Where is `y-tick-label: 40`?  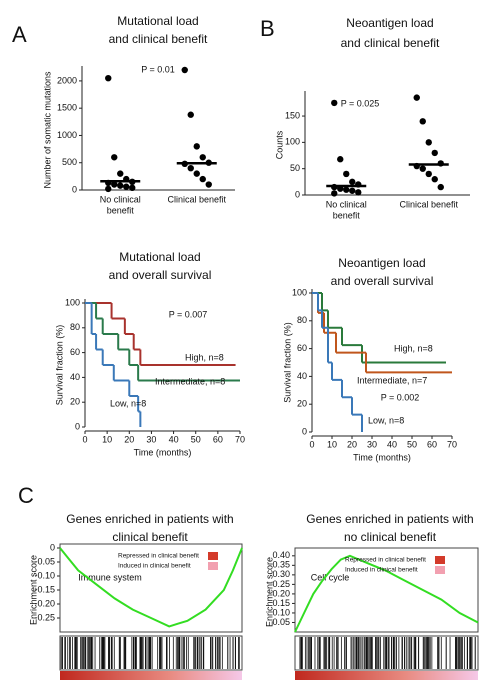
y-tick-label: 40 is located at coordinates (75, 377).